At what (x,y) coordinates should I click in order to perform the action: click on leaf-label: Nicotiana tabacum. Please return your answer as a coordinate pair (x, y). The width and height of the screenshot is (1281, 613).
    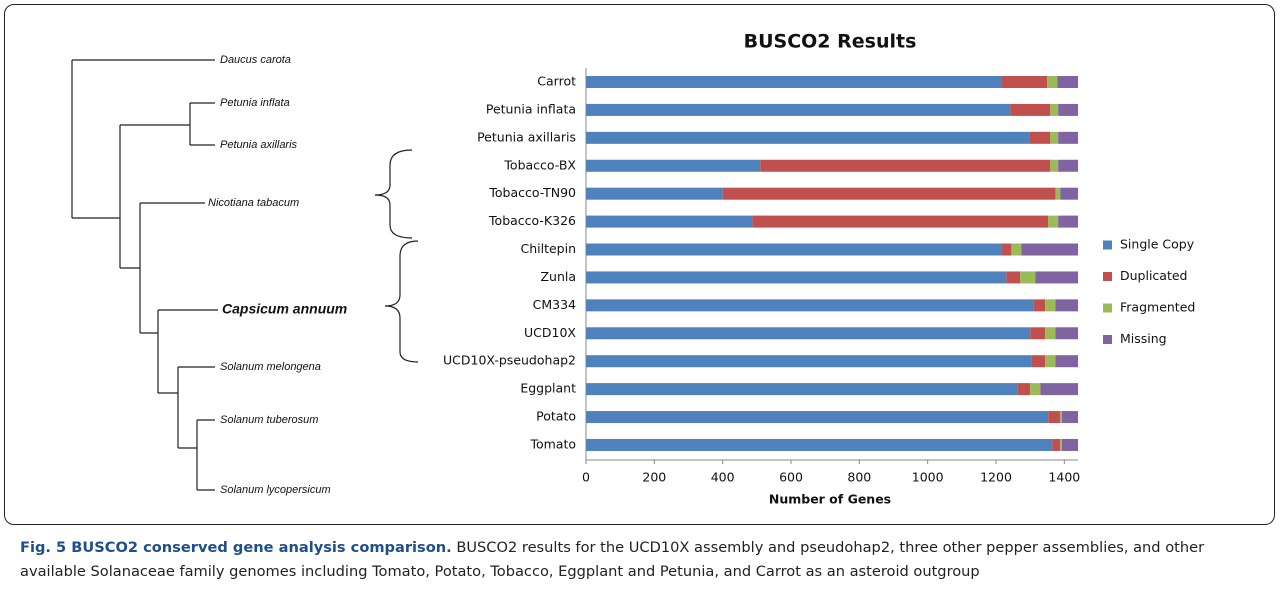
    Looking at the image, I should click on (253, 203).